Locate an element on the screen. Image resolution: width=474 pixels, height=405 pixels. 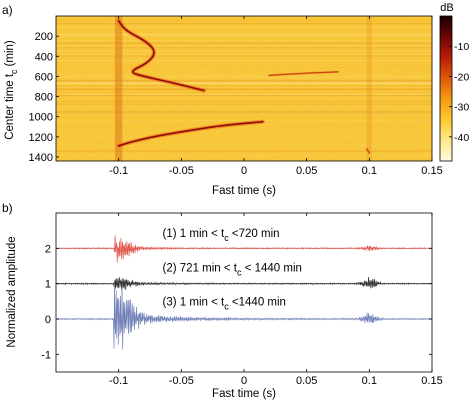
heatmap-x-tick-label: -0.05 is located at coordinates (181, 171).